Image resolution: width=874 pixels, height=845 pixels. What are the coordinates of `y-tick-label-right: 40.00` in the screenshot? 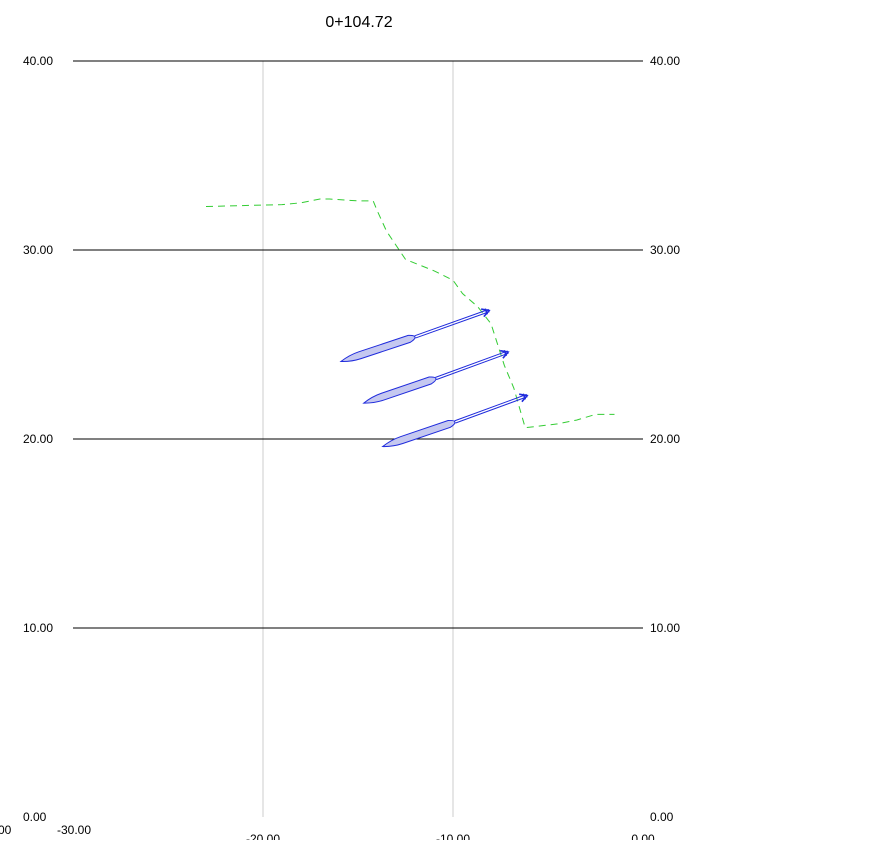 It's located at (665, 61).